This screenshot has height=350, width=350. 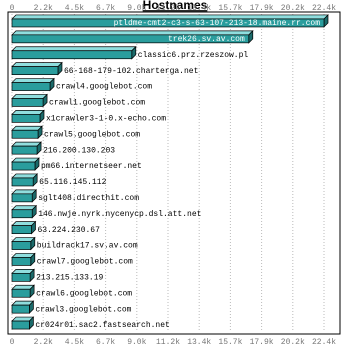 What do you see at coordinates (69, 277) in the screenshot?
I see `bar-label: 213.215.133.19` at bounding box center [69, 277].